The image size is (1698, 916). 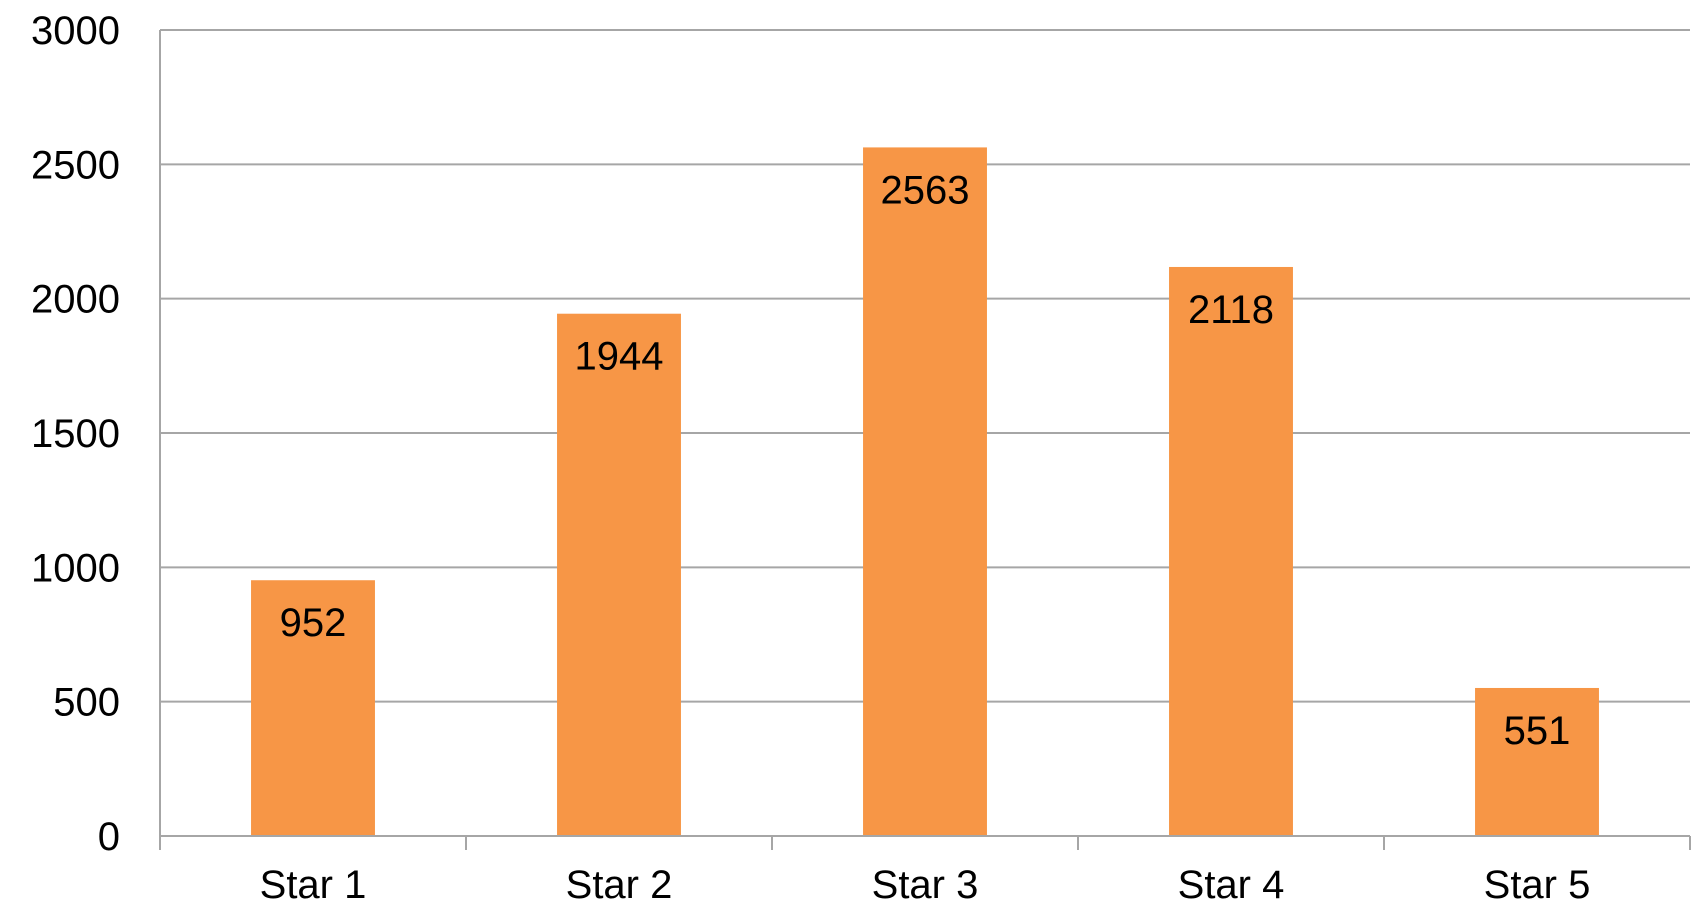 What do you see at coordinates (313, 623) in the screenshot?
I see `data-label-1: 952` at bounding box center [313, 623].